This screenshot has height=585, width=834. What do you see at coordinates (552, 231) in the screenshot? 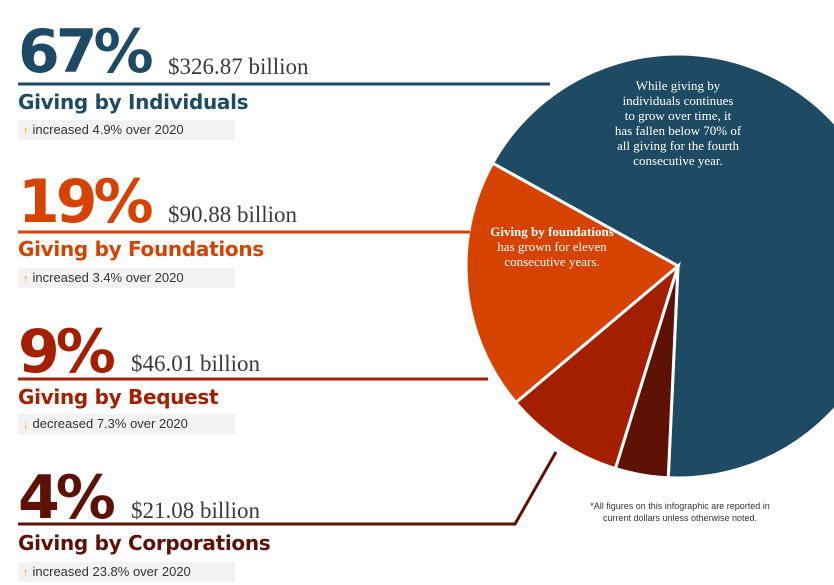
I see `foundations-note-heading: Giving by foundations` at bounding box center [552, 231].